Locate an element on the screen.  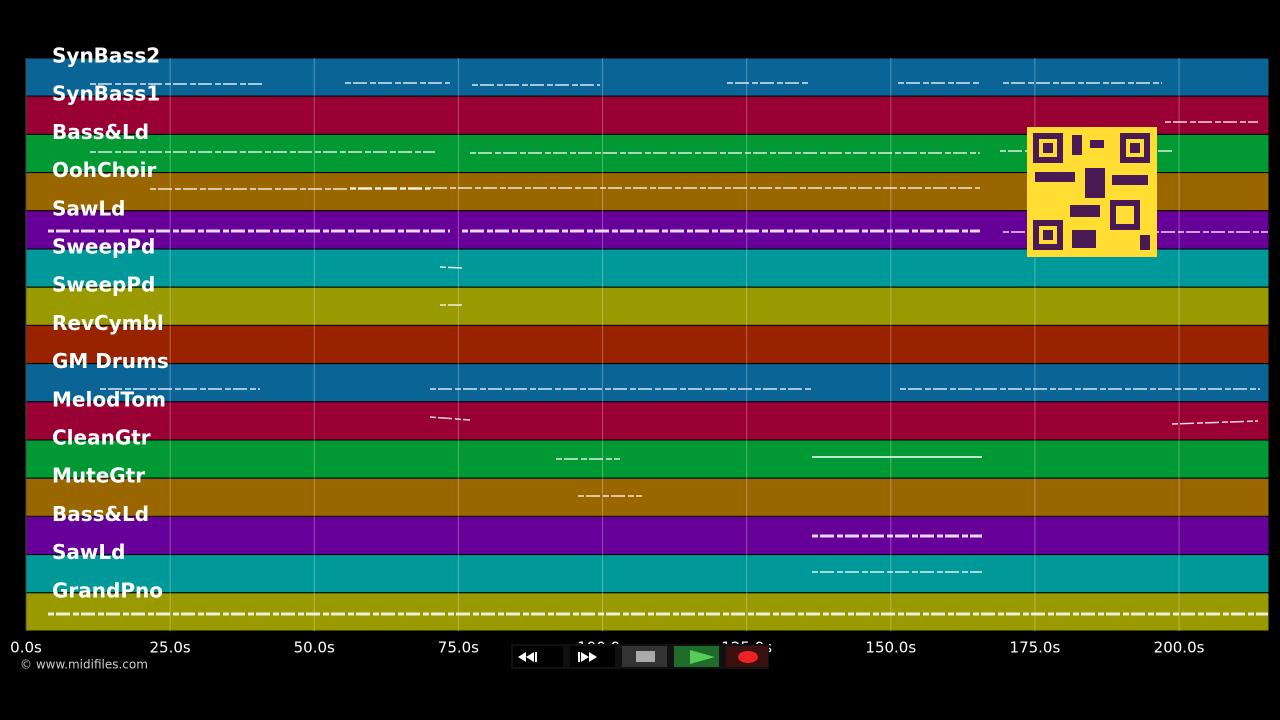
tick-label: 0.0s is located at coordinates (26, 648).